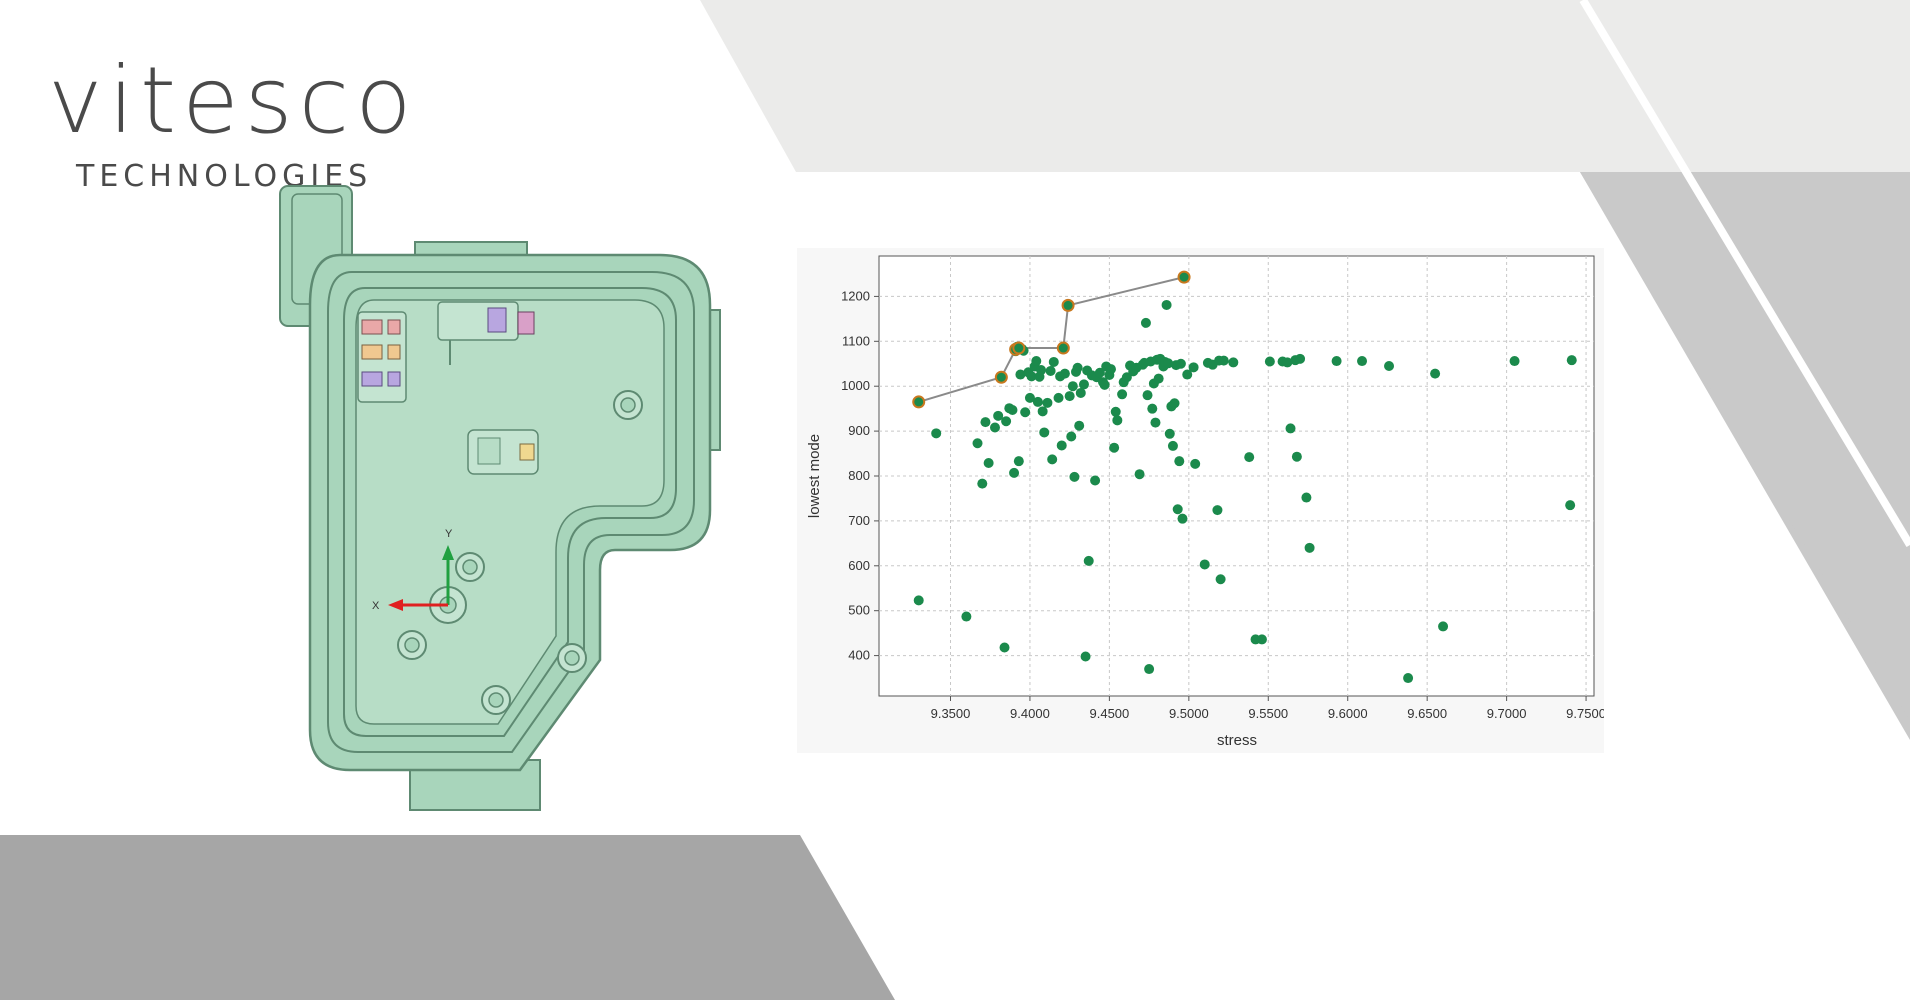 The image size is (1910, 1000). I want to click on mid-gray-band, so click(1745, 456).